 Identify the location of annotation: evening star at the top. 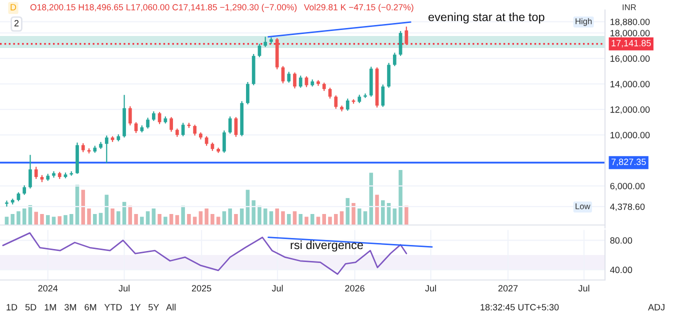
(486, 18).